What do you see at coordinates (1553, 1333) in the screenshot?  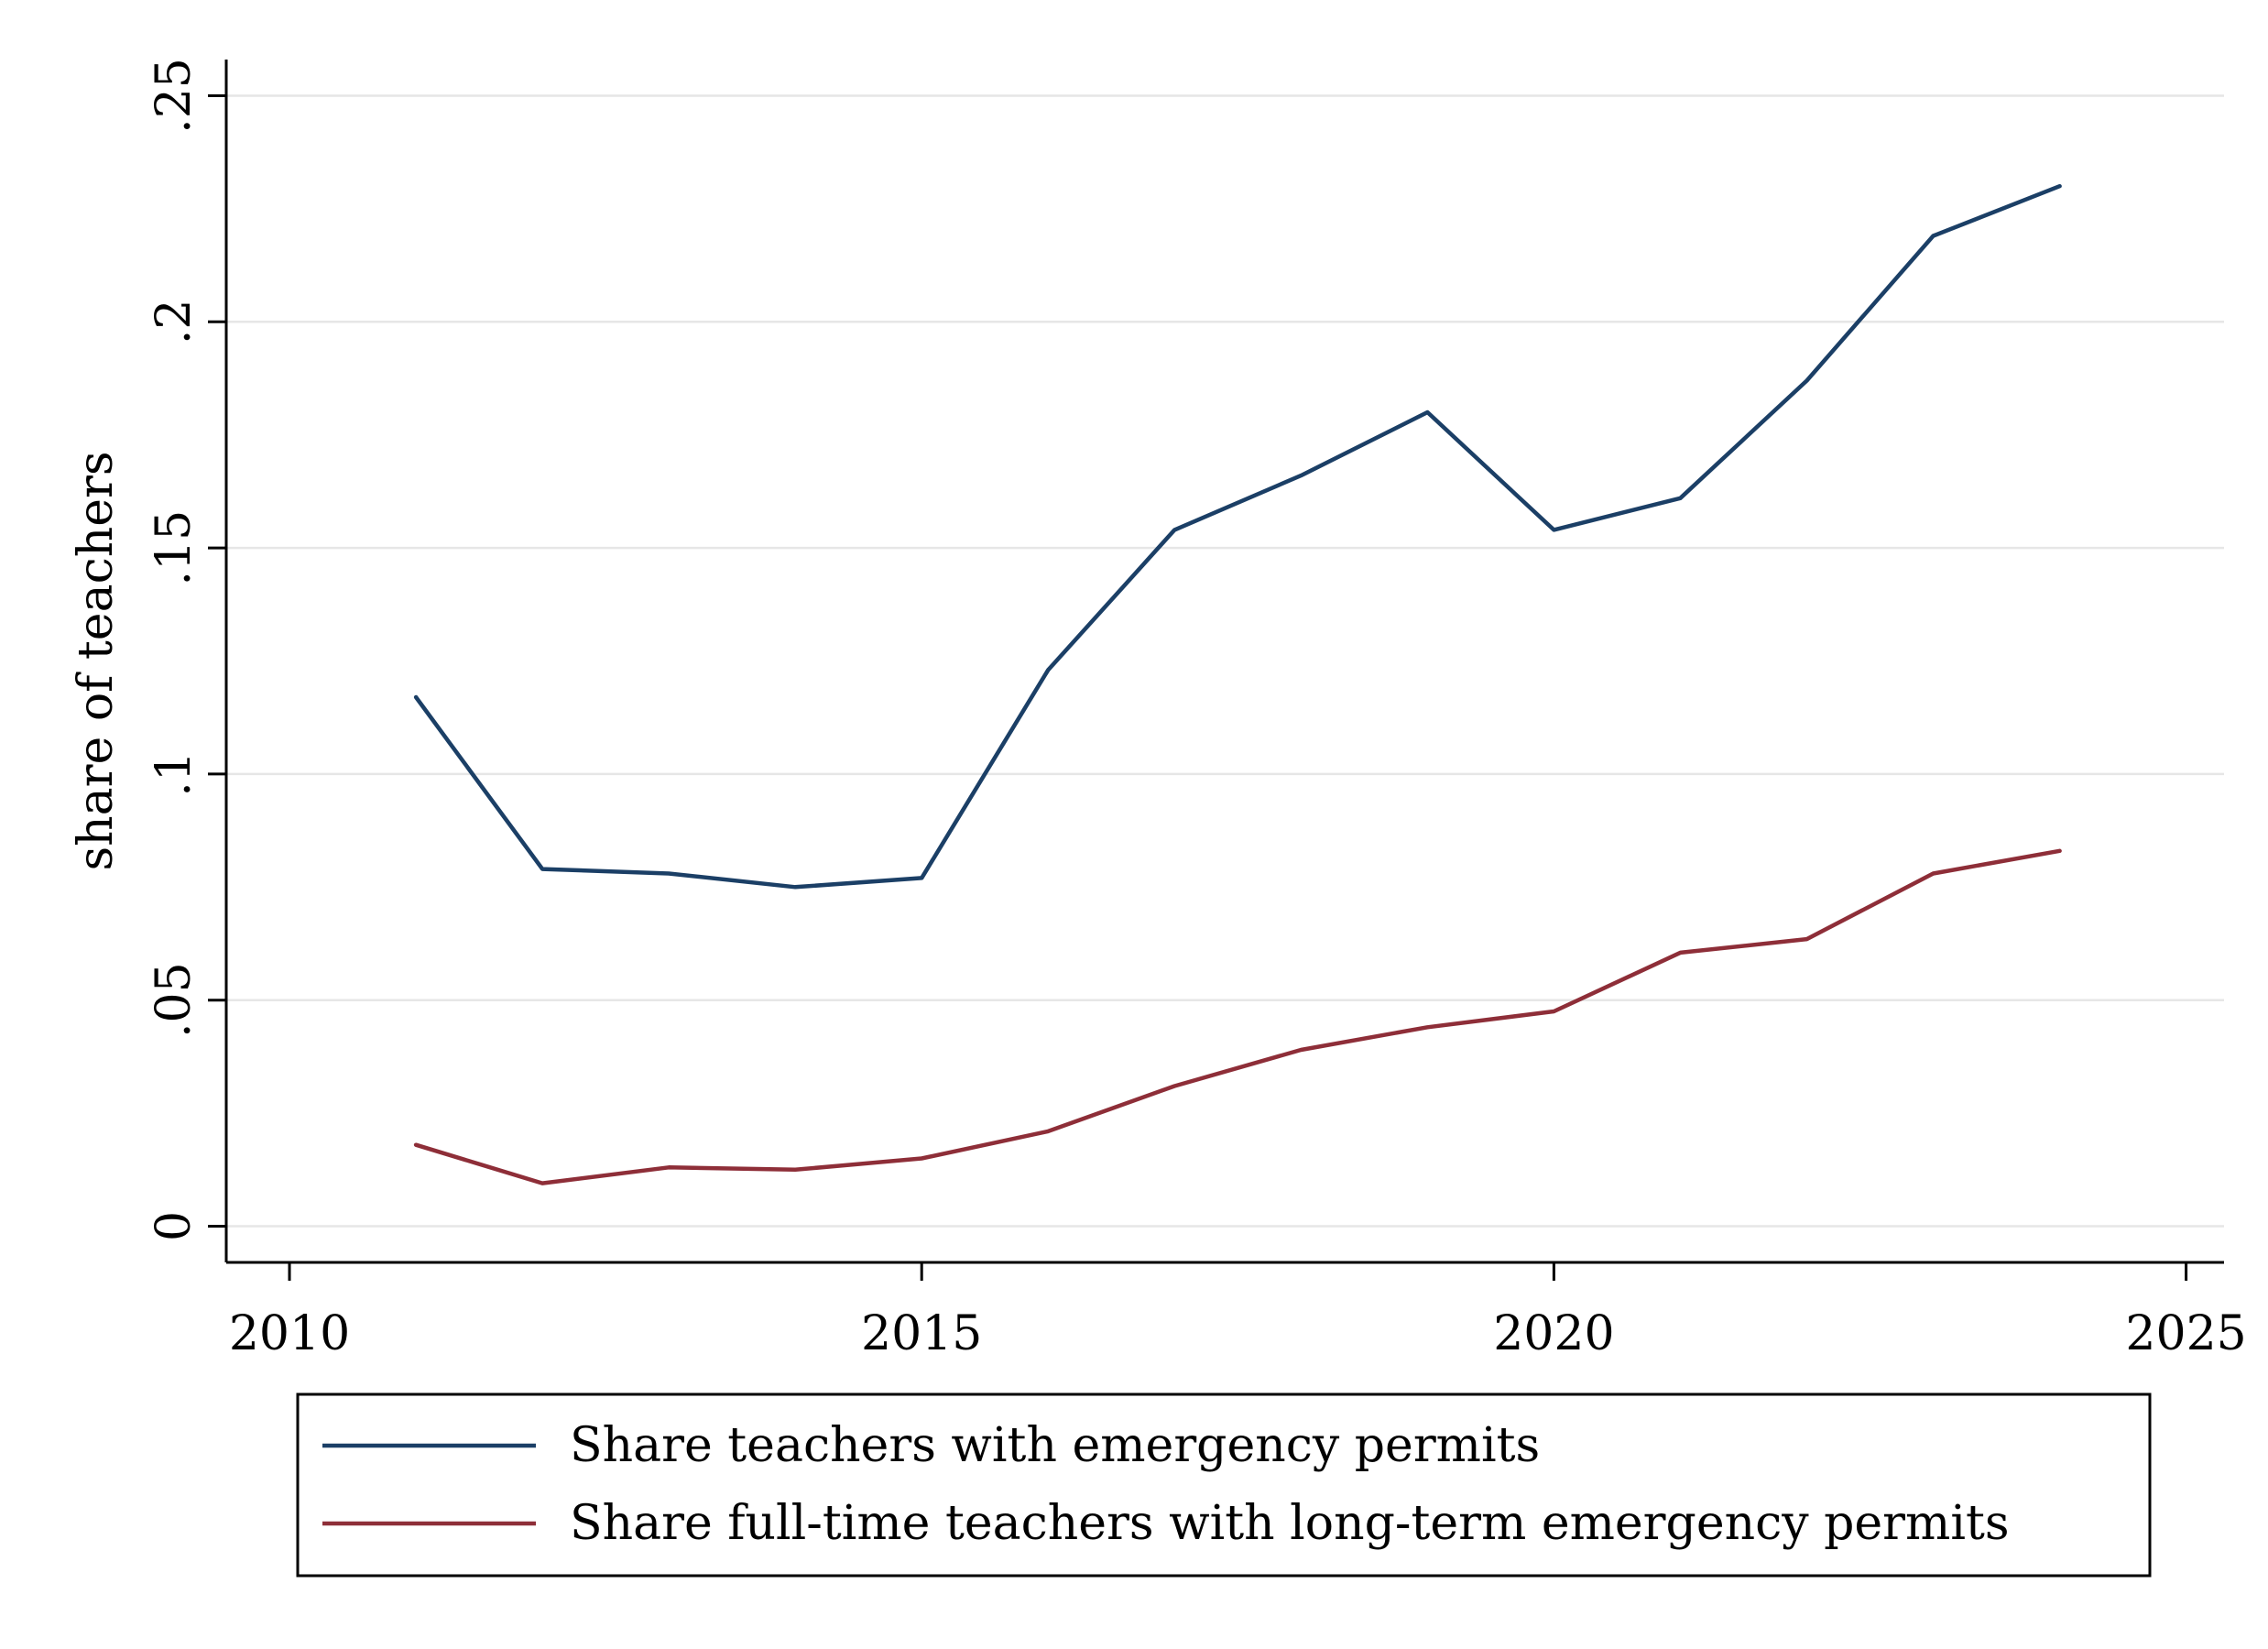 I see `x-tick-label-2: 2020` at bounding box center [1553, 1333].